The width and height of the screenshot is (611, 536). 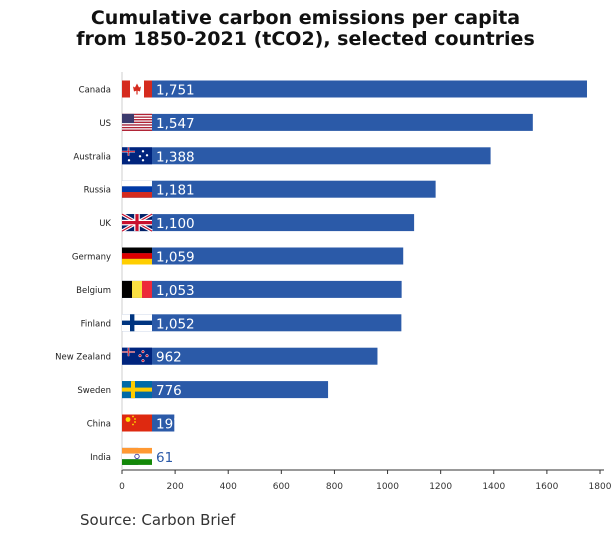 What do you see at coordinates (137, 89) in the screenshot?
I see `canada-flag-icon` at bounding box center [137, 89].